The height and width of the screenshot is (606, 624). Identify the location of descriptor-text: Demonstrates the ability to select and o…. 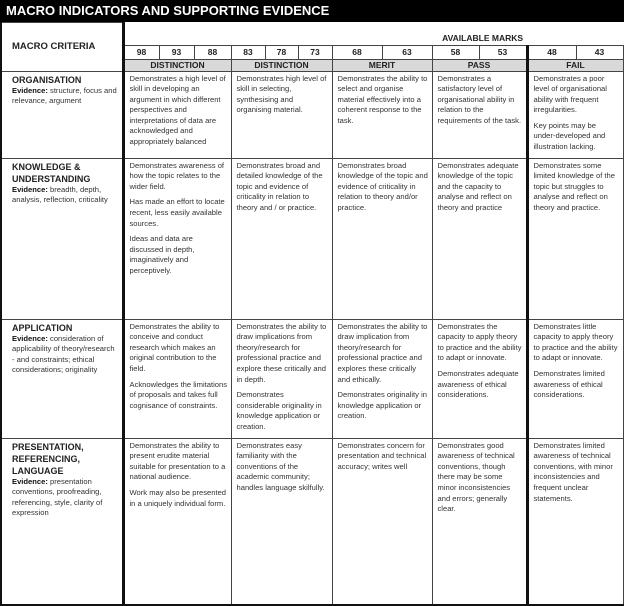
(382, 99).